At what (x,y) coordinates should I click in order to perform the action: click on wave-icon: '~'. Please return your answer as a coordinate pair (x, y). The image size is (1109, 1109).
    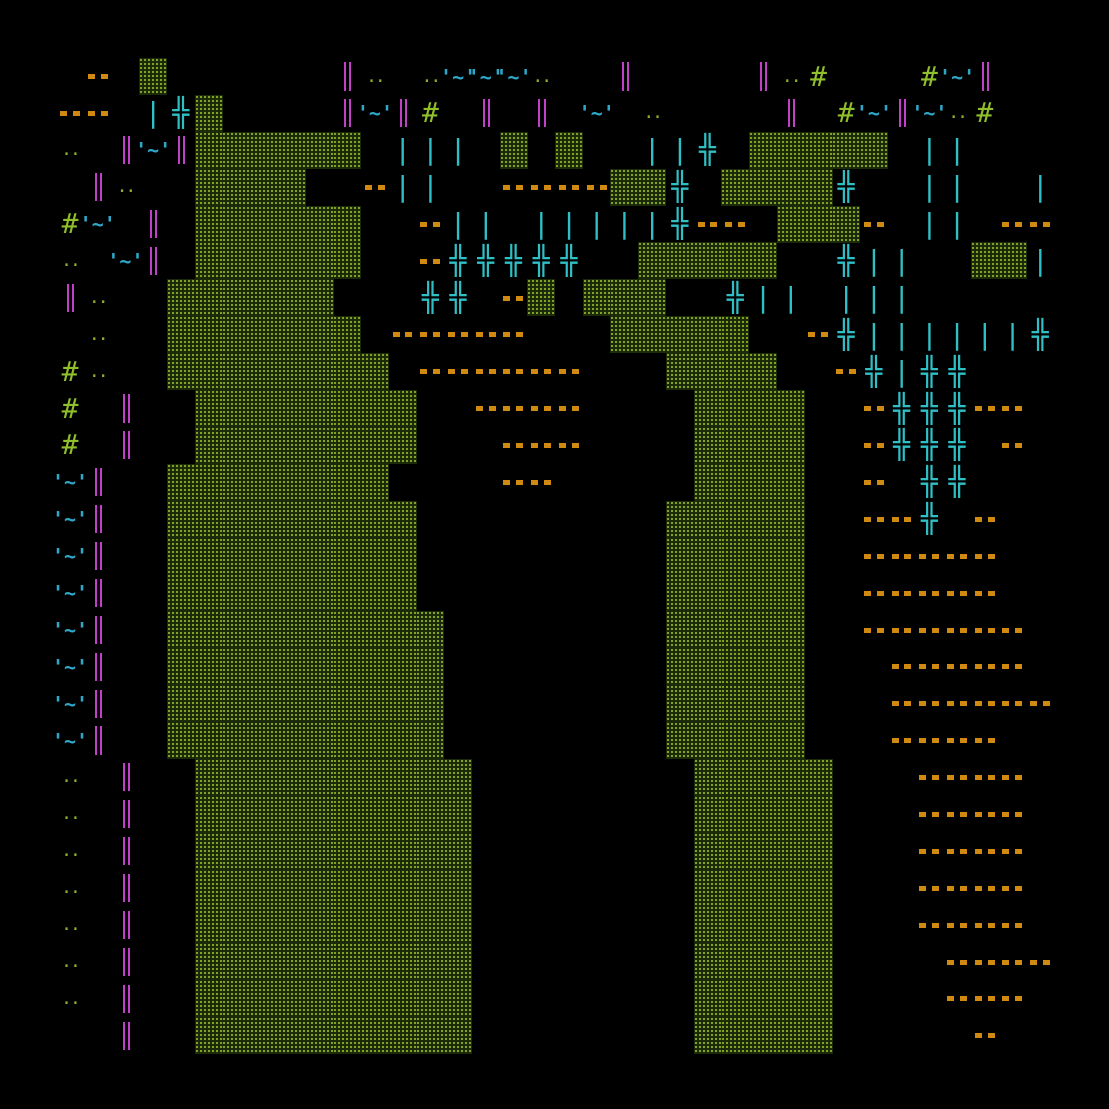
    Looking at the image, I should click on (874, 113).